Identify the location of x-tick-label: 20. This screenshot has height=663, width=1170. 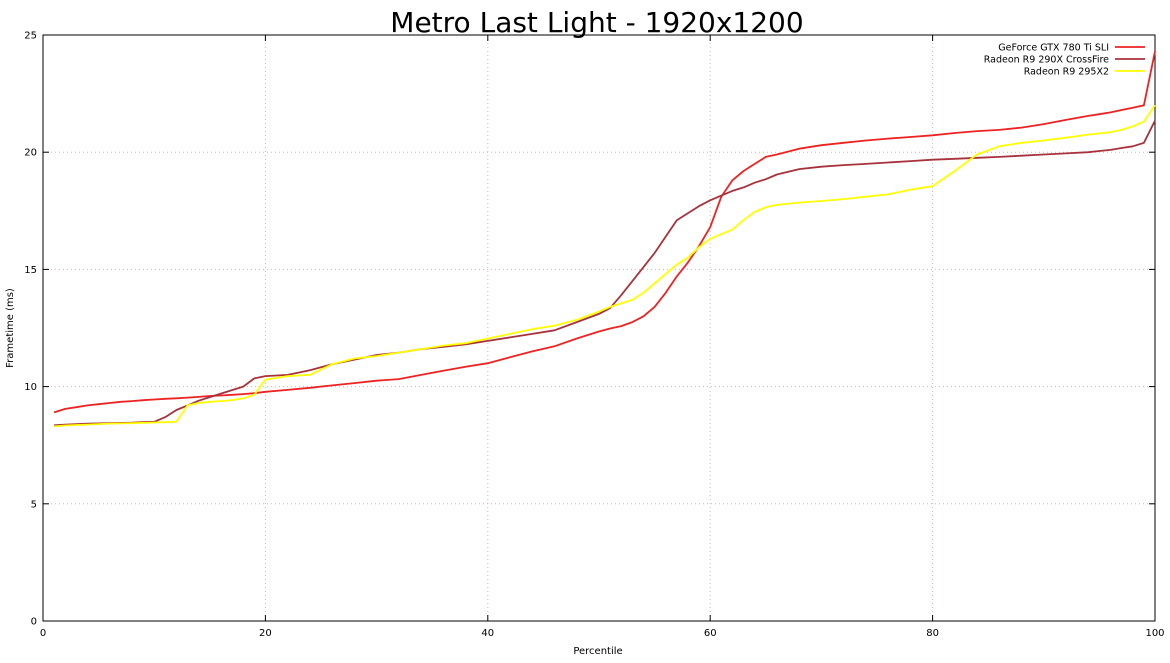
(265, 633).